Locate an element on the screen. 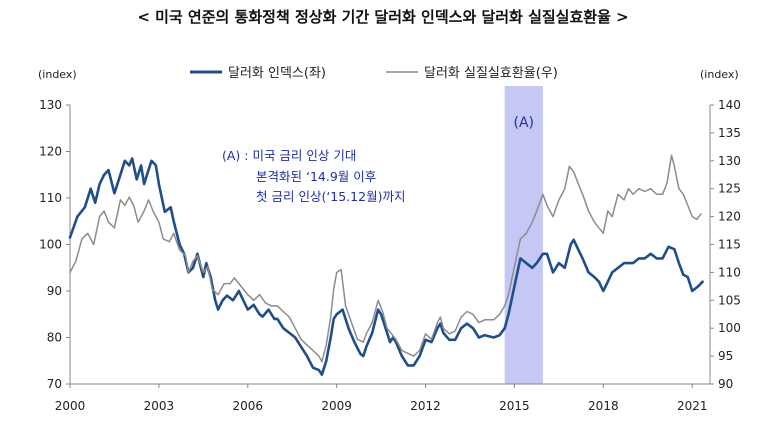 The image size is (767, 431). shaded-region-label: (A) is located at coordinates (524, 123).